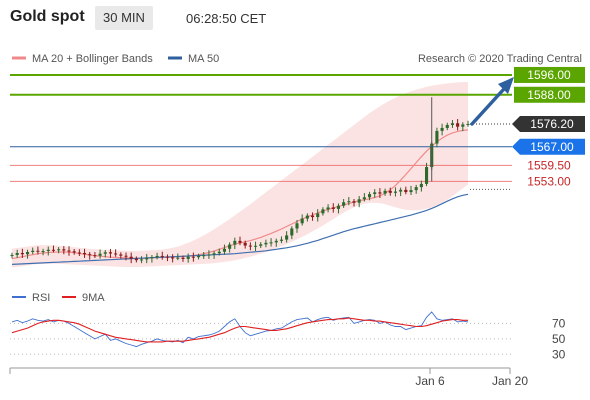  I want to click on ma50-legend-label: MA 50, so click(203, 59).